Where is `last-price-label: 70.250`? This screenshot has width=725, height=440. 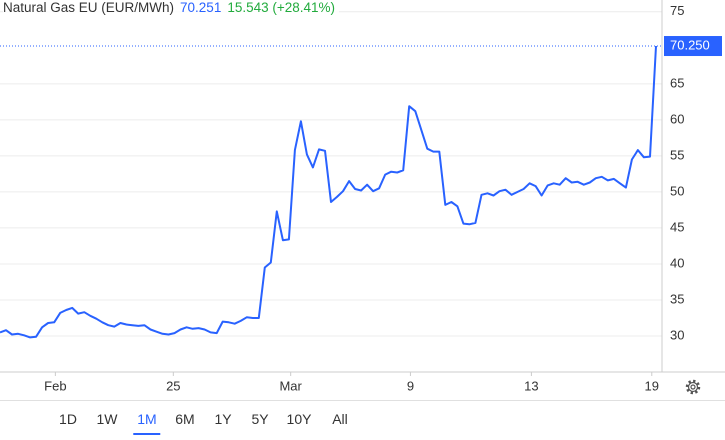 last-price-label: 70.250 is located at coordinates (690, 44).